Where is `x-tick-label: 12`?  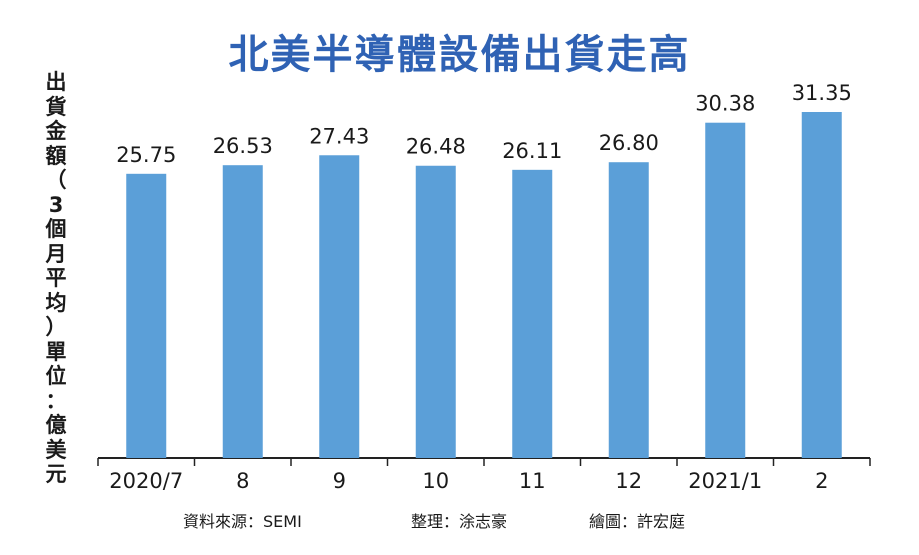
x-tick-label: 12 is located at coordinates (628, 481).